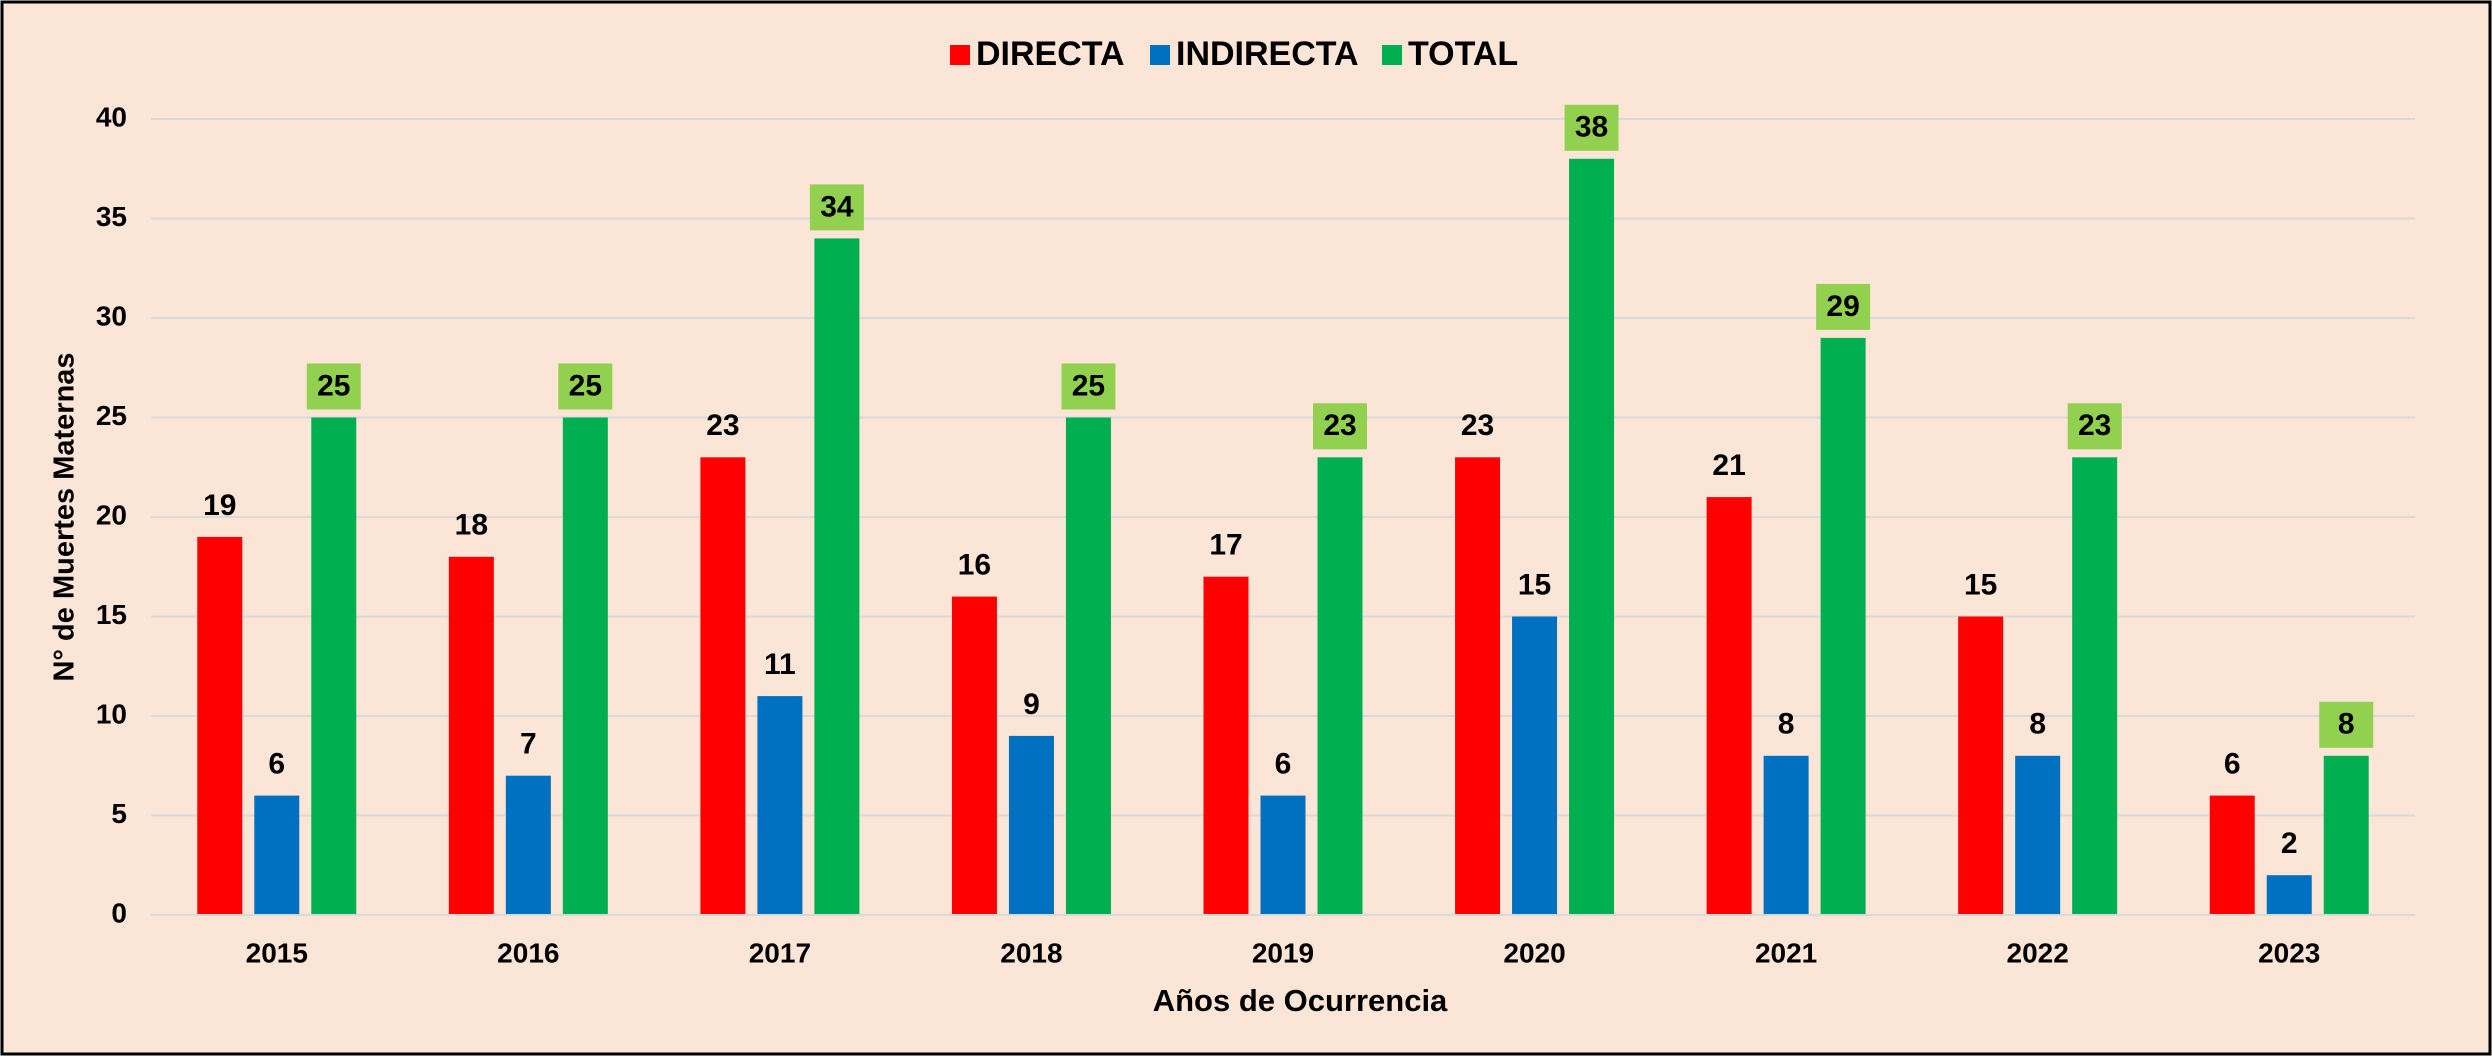  Describe the element at coordinates (1300, 1000) in the screenshot. I see `x-axis-label: Años de Ocurrencia` at that location.